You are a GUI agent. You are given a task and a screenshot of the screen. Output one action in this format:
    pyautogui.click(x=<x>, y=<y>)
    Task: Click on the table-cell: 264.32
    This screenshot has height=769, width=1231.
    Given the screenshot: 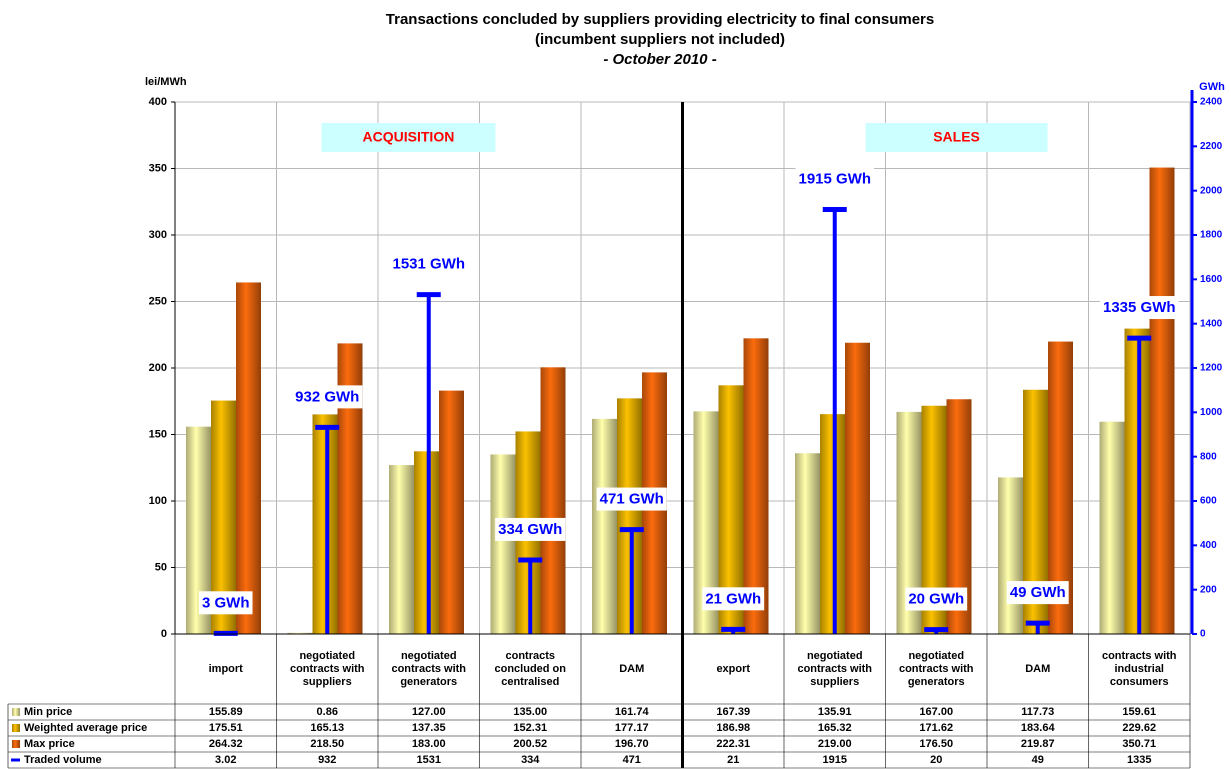 What is the action you would take?
    pyautogui.click(x=226, y=744)
    